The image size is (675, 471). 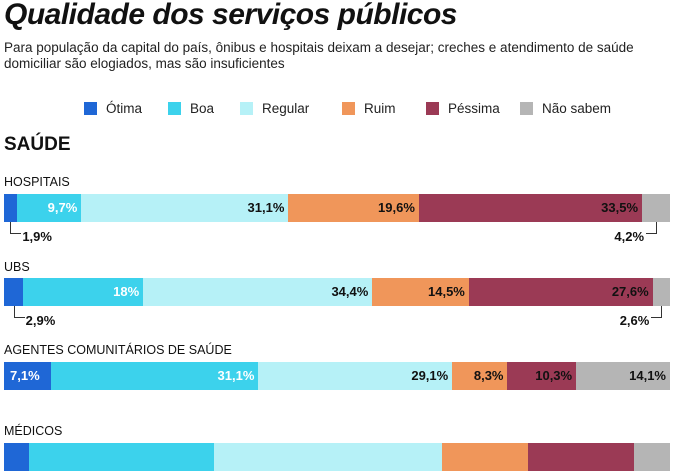 What do you see at coordinates (446, 291) in the screenshot?
I see `value-label: 14,5%` at bounding box center [446, 291].